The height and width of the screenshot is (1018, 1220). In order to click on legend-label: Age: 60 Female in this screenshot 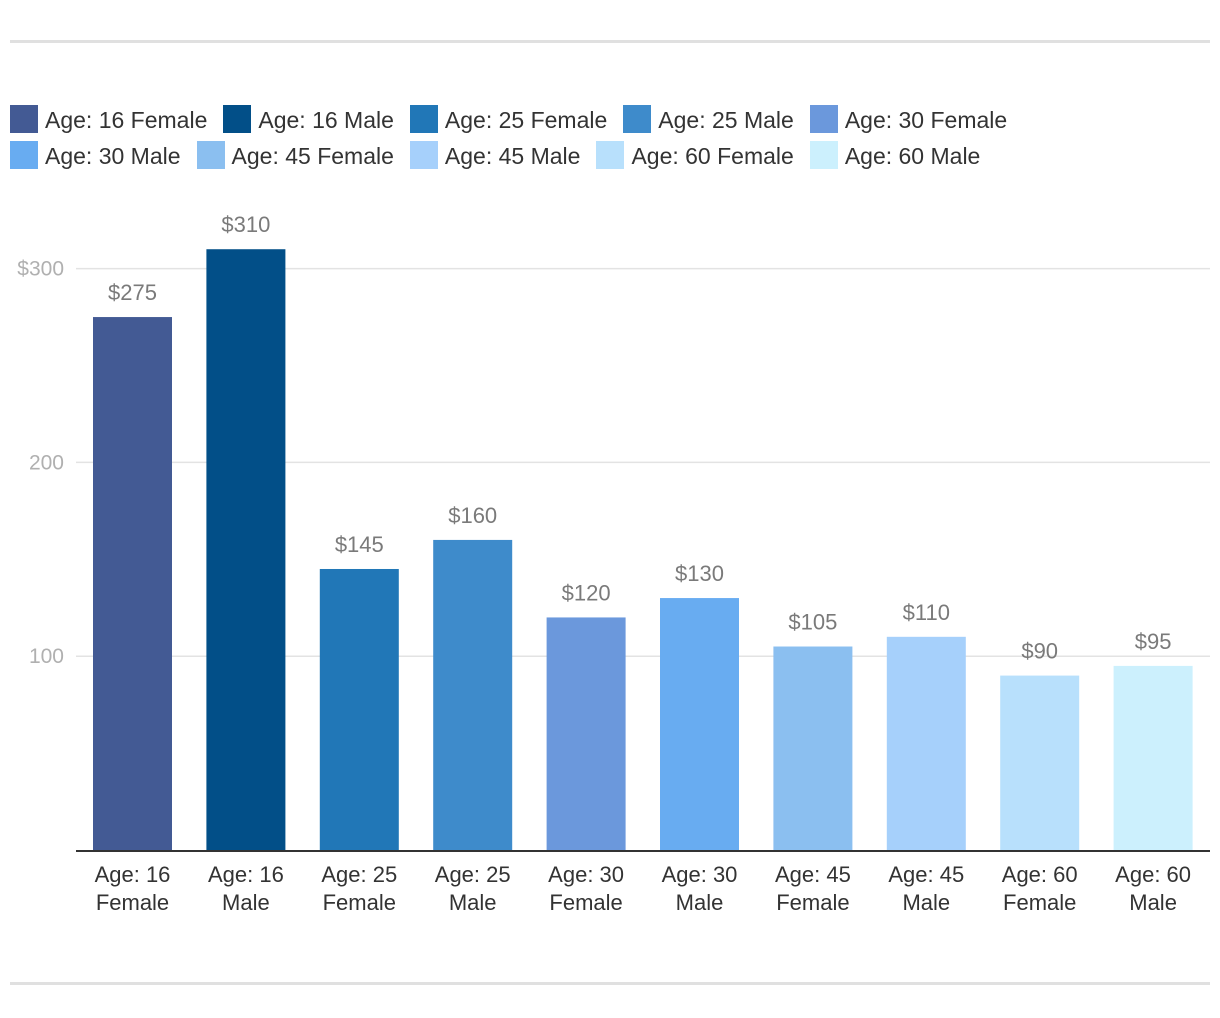, I will do `click(712, 156)`.